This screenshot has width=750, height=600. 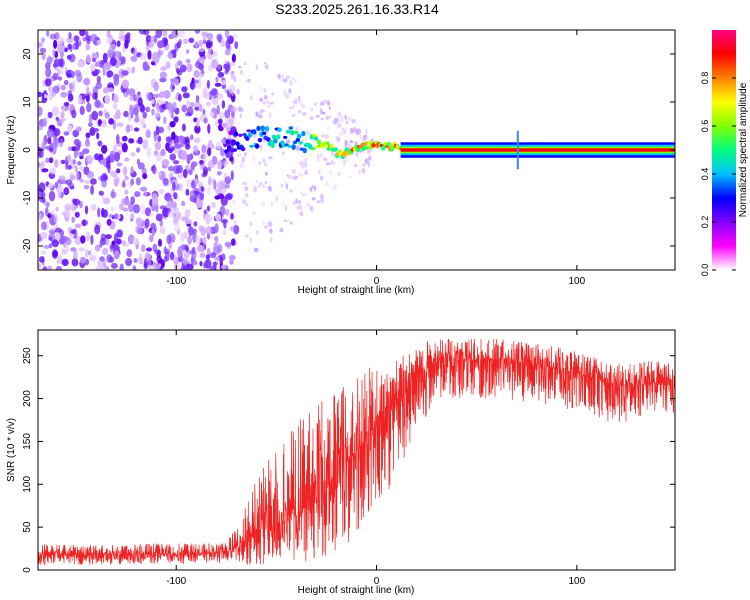 What do you see at coordinates (27, 197) in the screenshot?
I see `y-tick-label: -10` at bounding box center [27, 197].